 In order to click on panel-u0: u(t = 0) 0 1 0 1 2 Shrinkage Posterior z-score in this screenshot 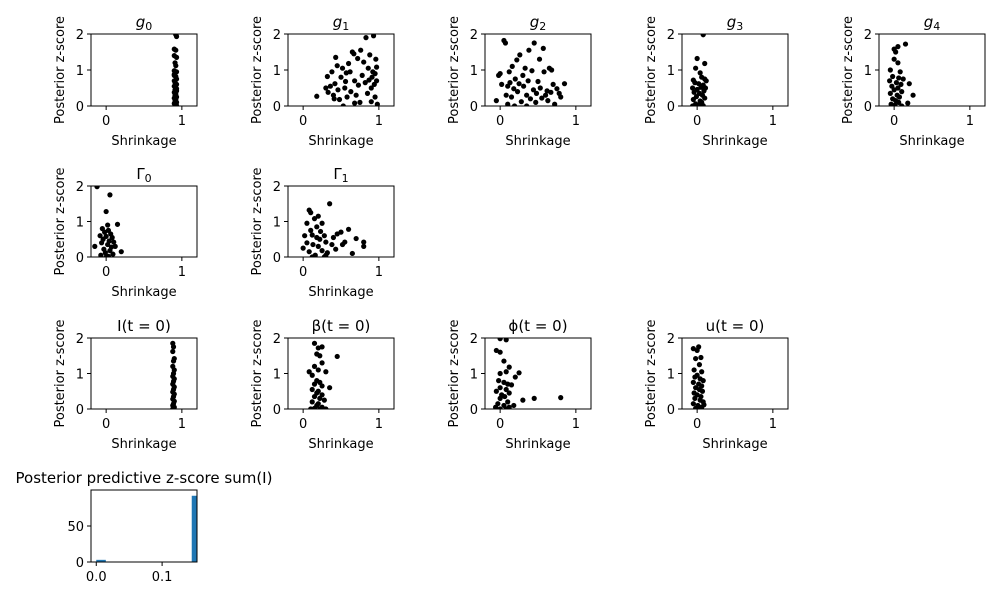, I will do `click(716, 384)`.